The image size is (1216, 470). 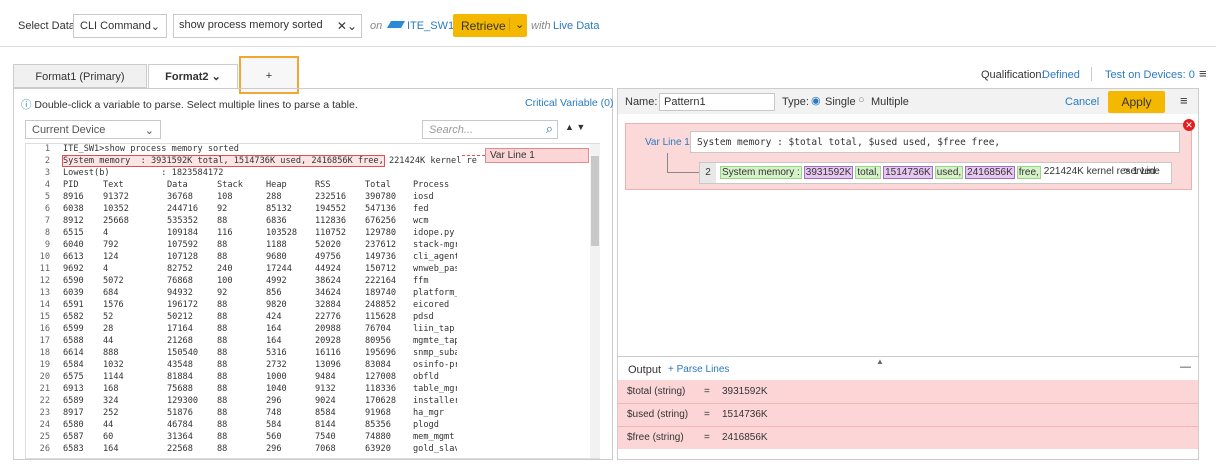 I want to click on variable: 1514736K, so click(x=908, y=172).